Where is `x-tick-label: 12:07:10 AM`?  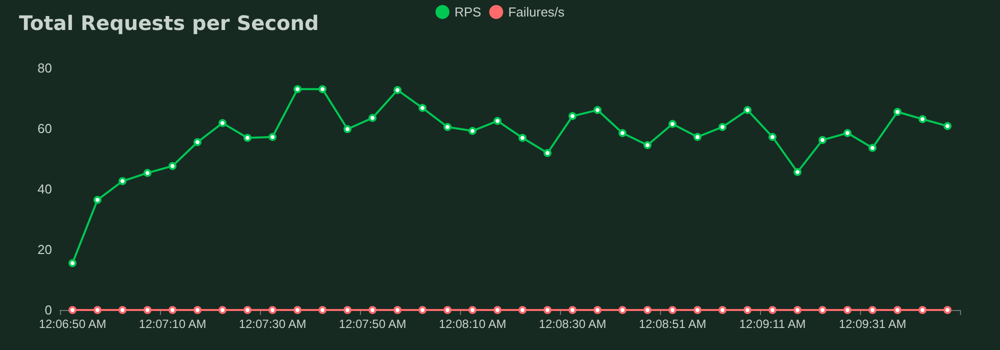
x-tick-label: 12:07:10 AM is located at coordinates (172, 324).